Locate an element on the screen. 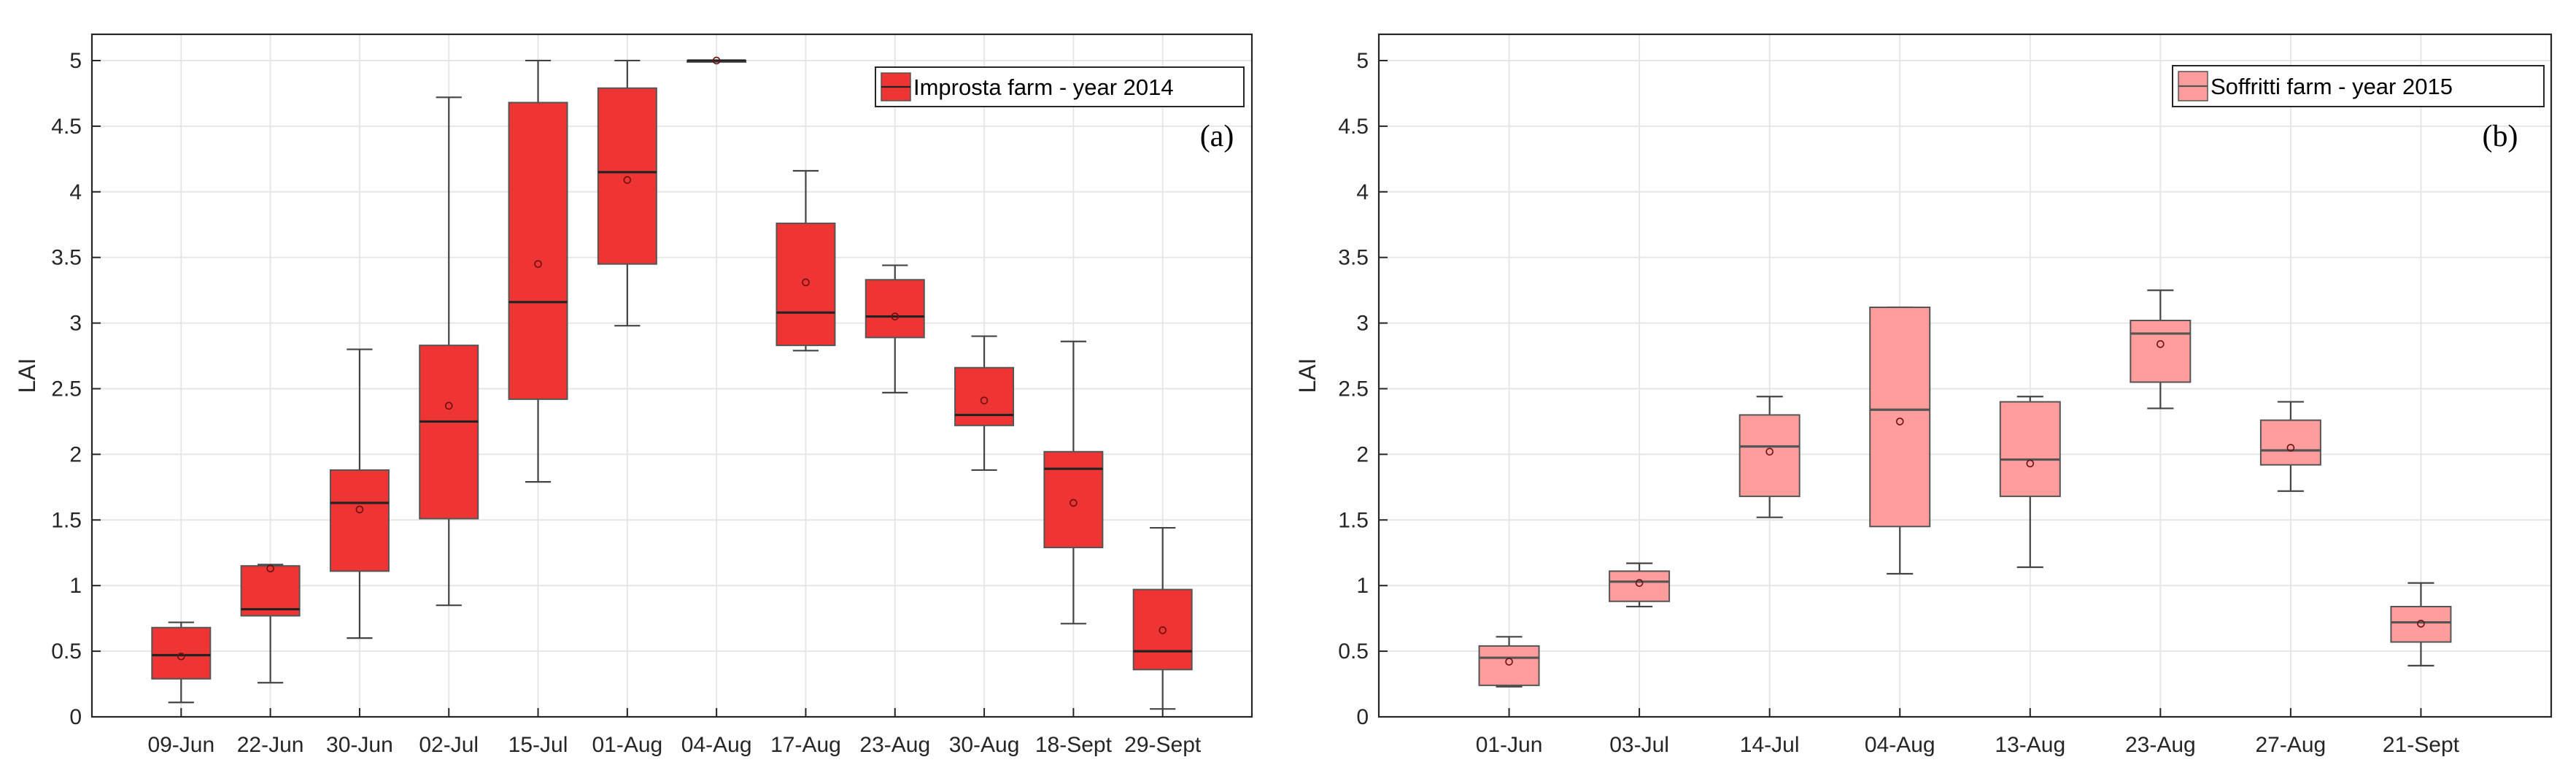  x-tick-label: 02-Jul is located at coordinates (449, 745).